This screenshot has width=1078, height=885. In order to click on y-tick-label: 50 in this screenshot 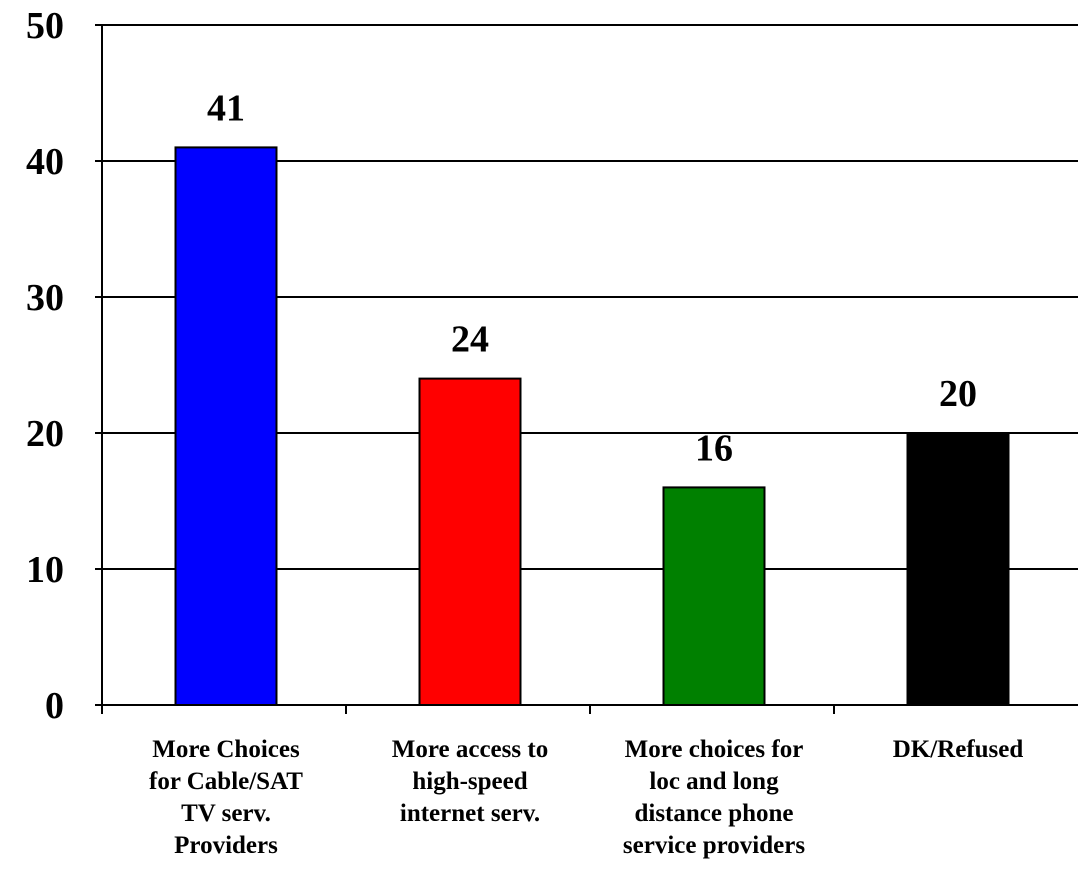, I will do `click(45, 26)`.